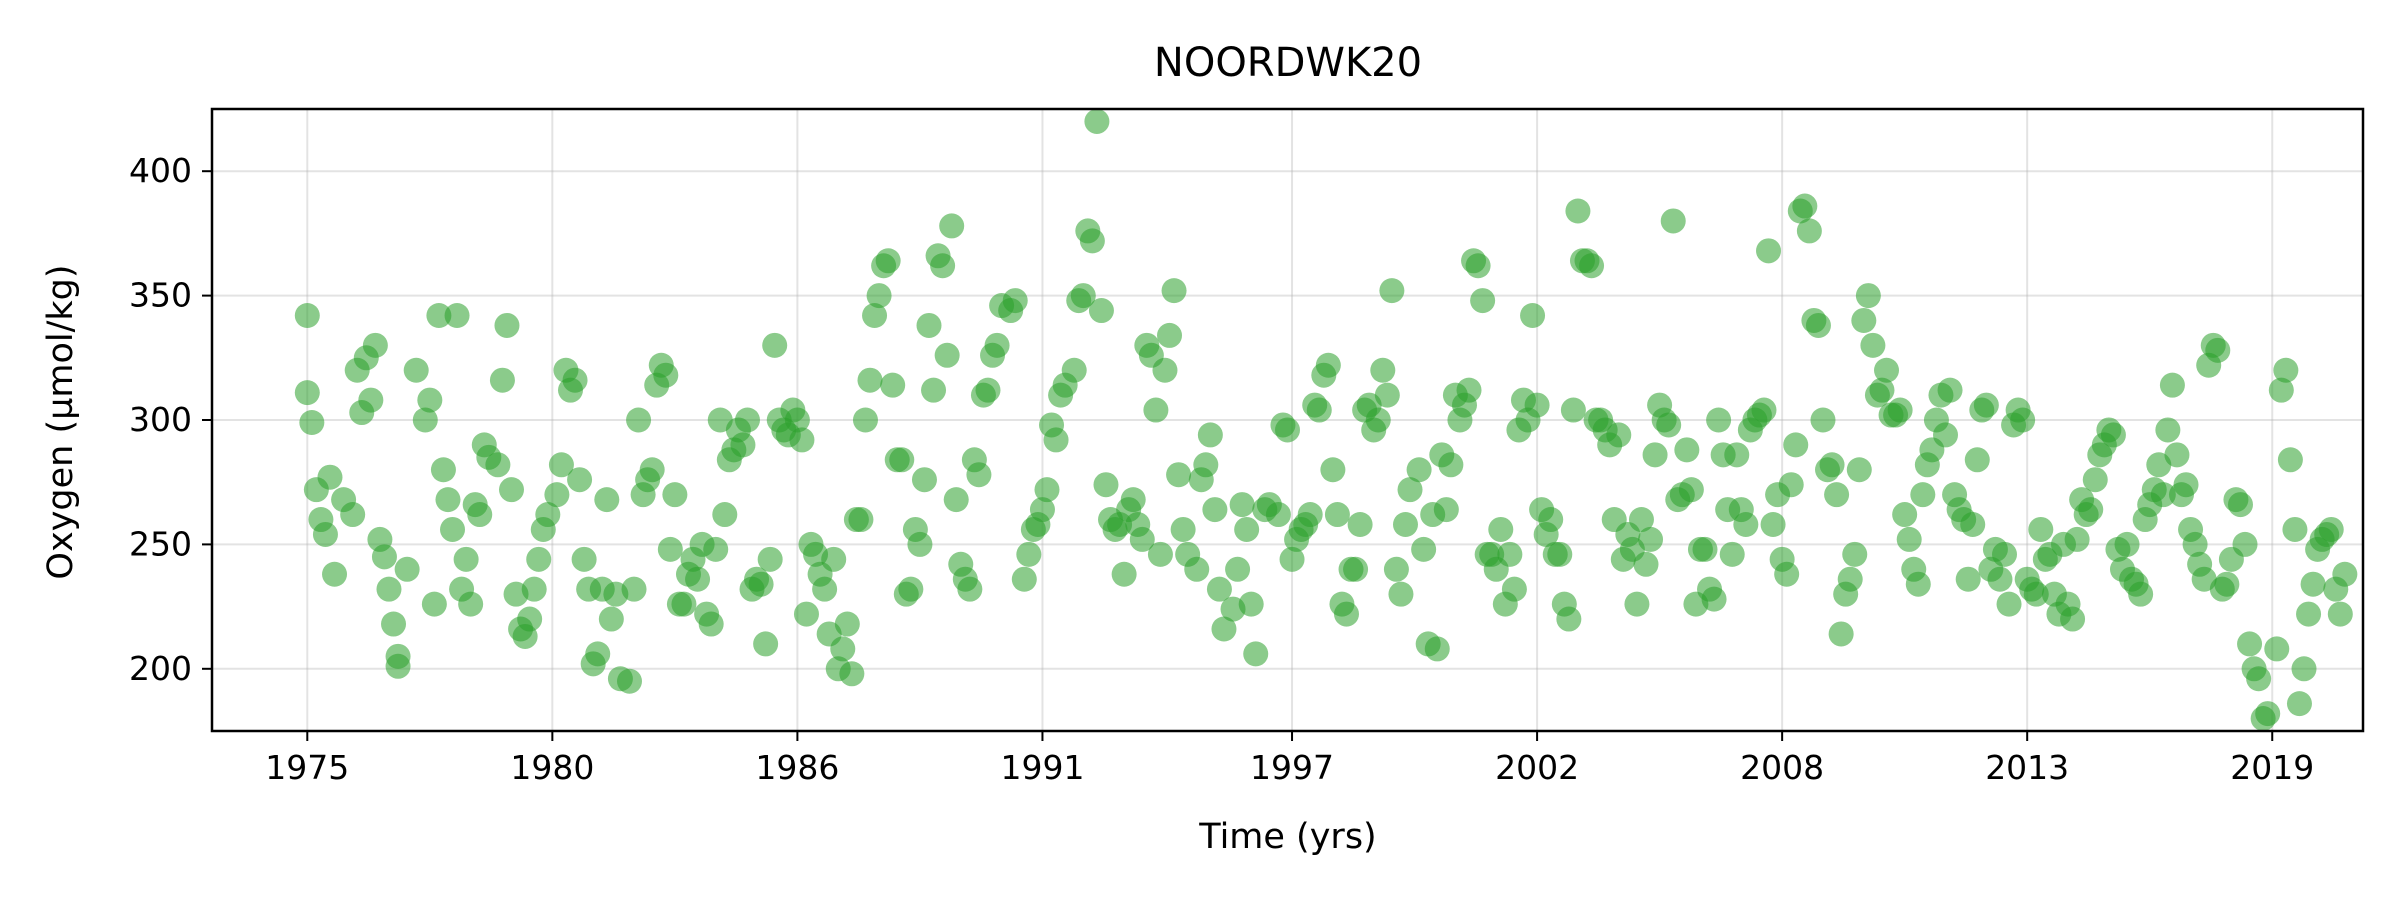  I want to click on y-axis-label: Oxygen (µmol/kg), so click(61, 421).